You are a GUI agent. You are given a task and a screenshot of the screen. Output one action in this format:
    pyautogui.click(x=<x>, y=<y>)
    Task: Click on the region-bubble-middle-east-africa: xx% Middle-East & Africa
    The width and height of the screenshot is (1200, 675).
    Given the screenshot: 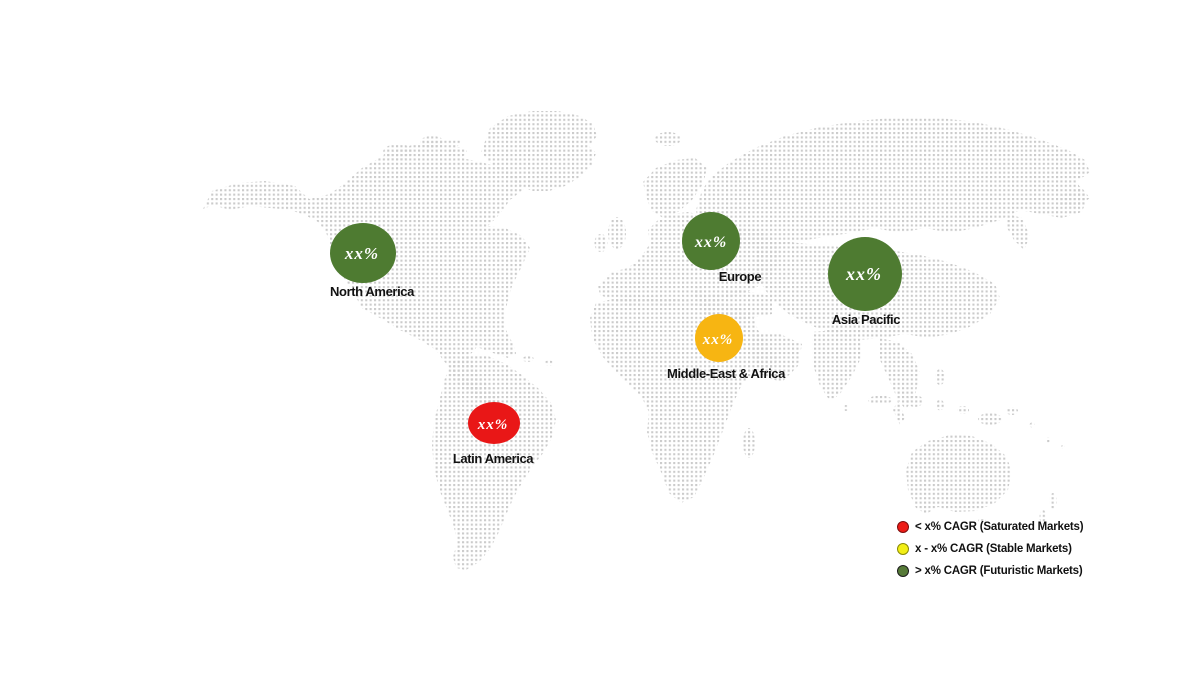 What is the action you would take?
    pyautogui.click(x=727, y=347)
    